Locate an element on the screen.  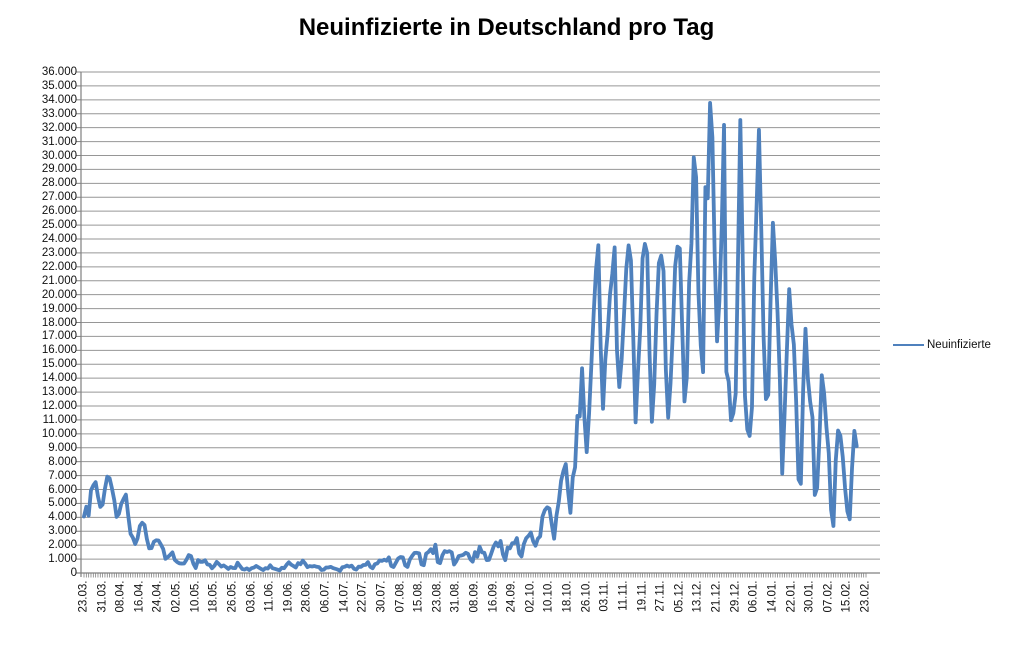
x-axis-tick-label: 27.11. is located at coordinates (660, 596).